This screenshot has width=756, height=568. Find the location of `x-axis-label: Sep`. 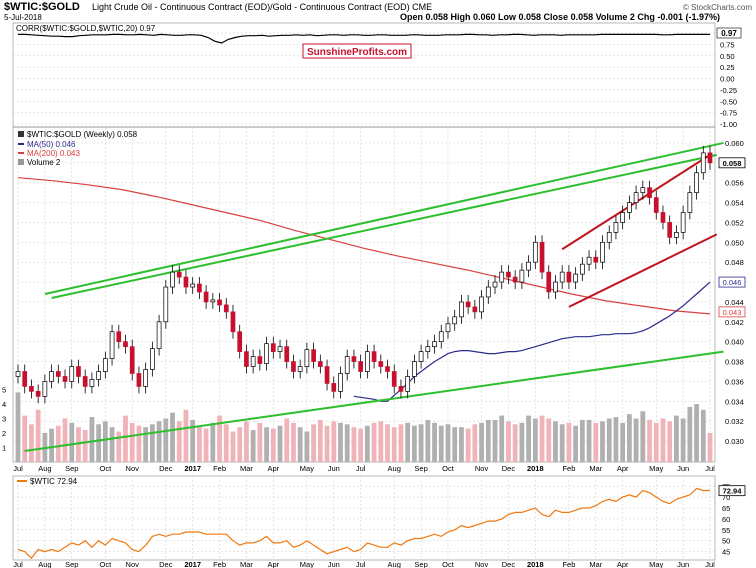

x-axis-label: Sep is located at coordinates (420, 468).